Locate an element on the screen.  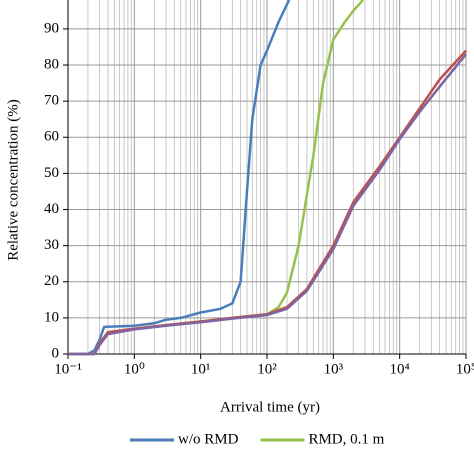
y-tick-label: 50 is located at coordinates (51, 173).